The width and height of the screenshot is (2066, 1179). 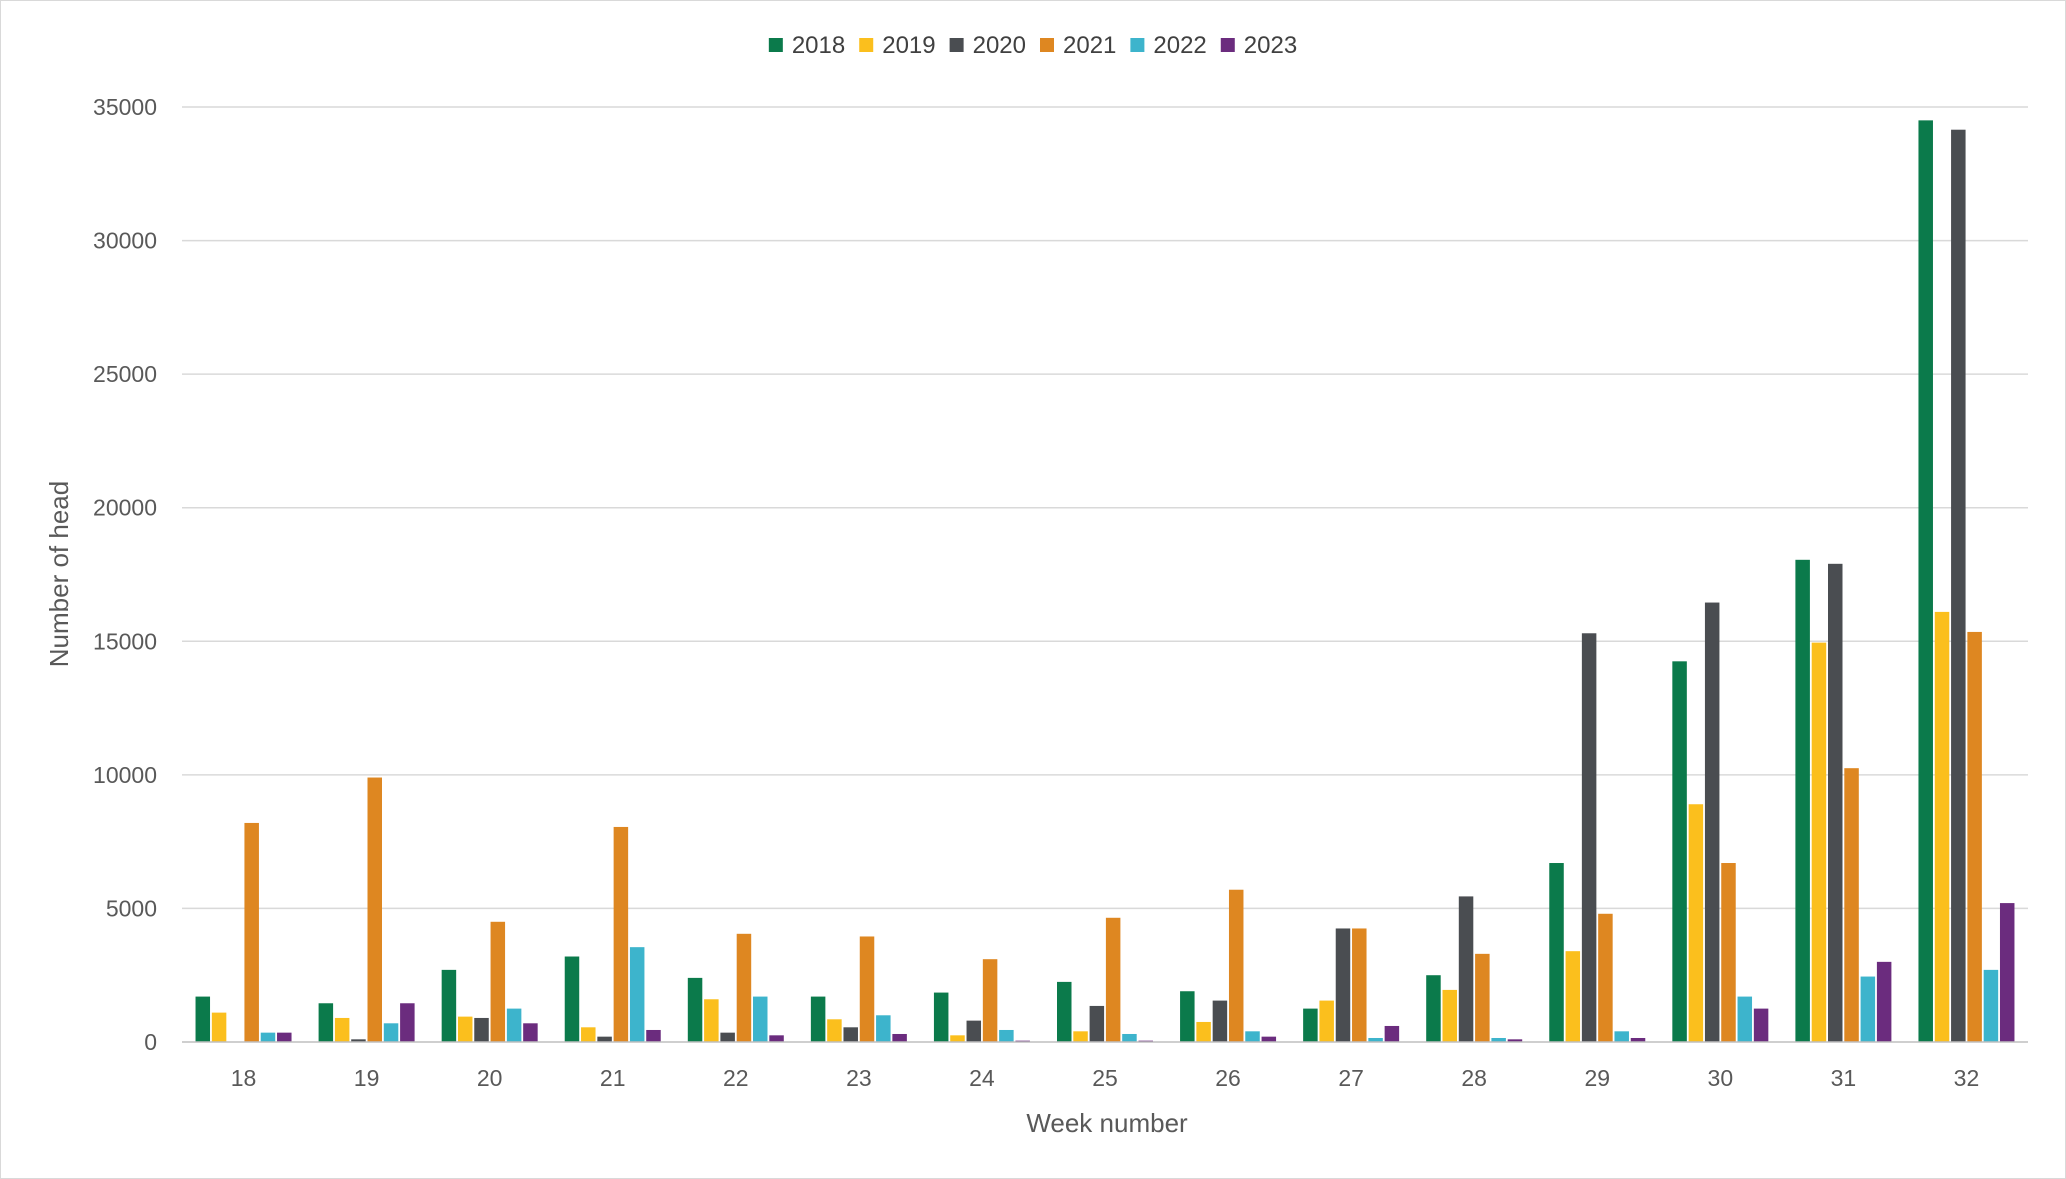 I want to click on y-tick-label: 10000, so click(x=125, y=775).